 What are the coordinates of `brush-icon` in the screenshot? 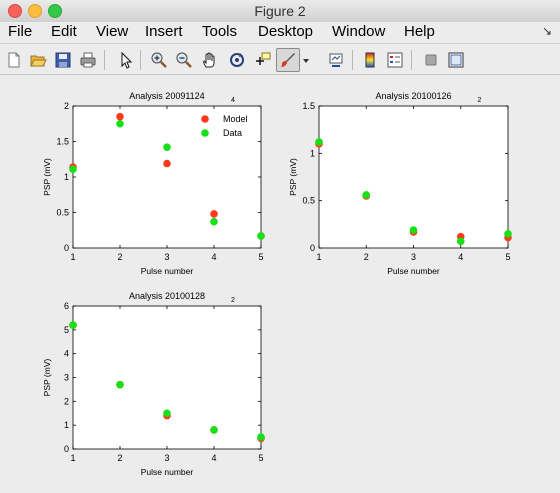 It's located at (288, 60).